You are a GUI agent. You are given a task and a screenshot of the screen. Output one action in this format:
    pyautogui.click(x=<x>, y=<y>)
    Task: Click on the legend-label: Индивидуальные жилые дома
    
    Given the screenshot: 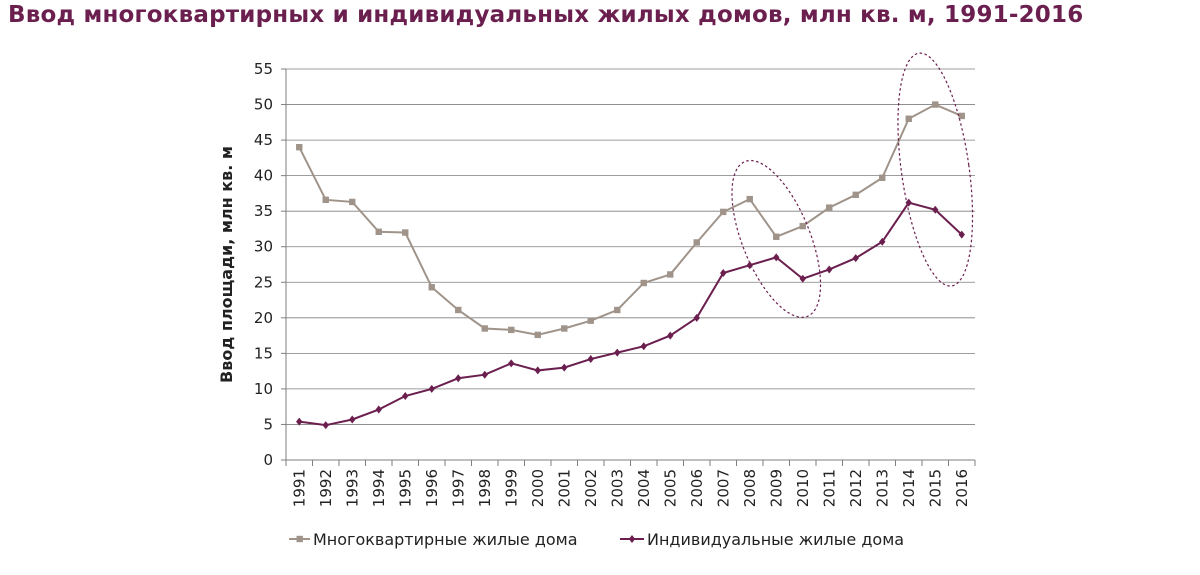 What is the action you would take?
    pyautogui.click(x=775, y=539)
    